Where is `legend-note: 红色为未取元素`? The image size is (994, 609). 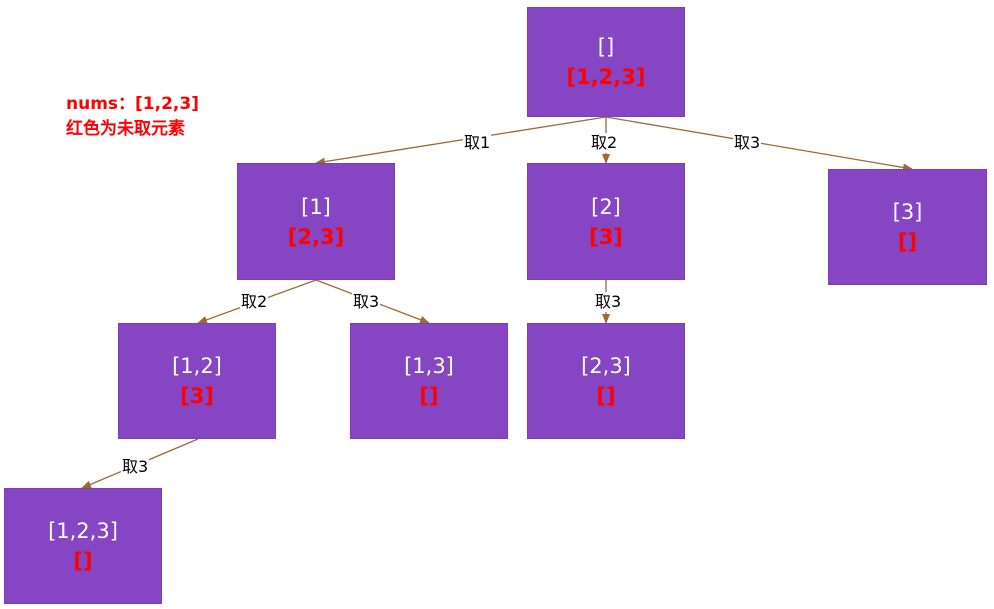
legend-note: 红色为未取元素 is located at coordinates (125, 129).